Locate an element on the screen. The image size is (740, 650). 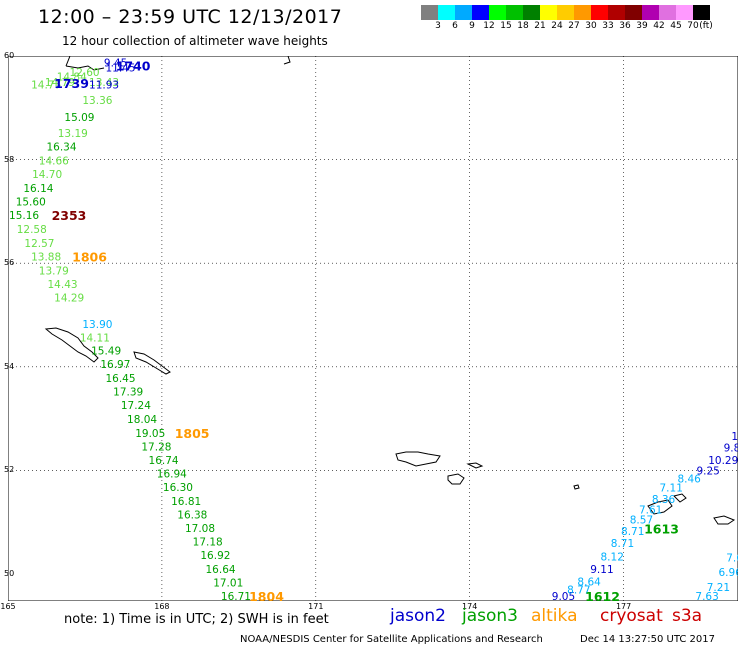
color-scale is located at coordinates (565, 12).